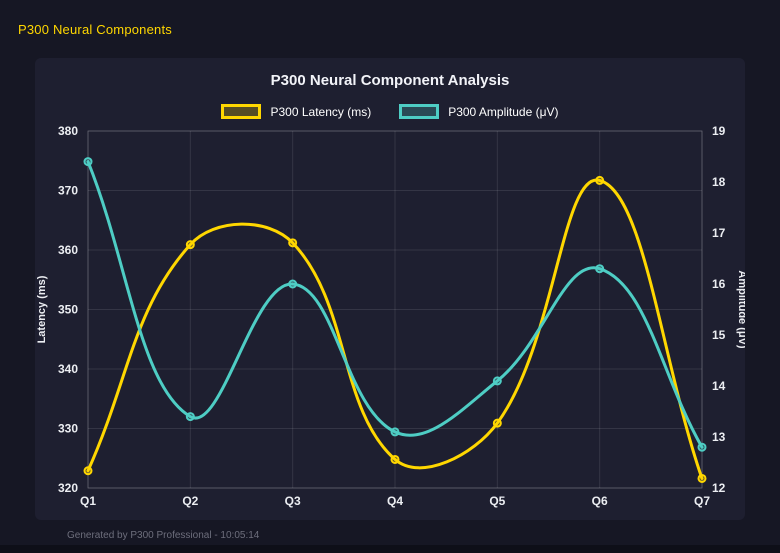  What do you see at coordinates (719, 182) in the screenshot?
I see `svg-text: 18` at bounding box center [719, 182].